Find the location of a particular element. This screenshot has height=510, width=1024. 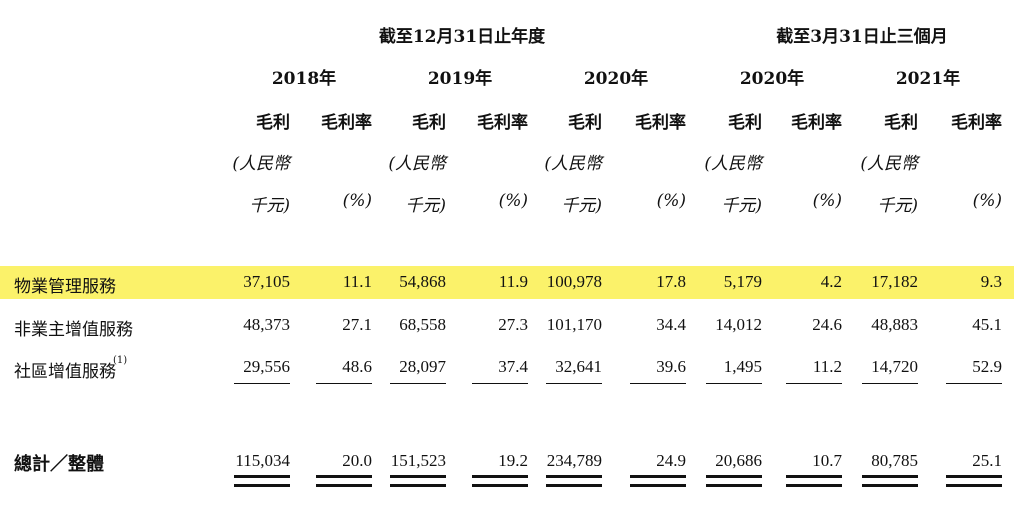

table-cell: 11.1 is located at coordinates (357, 281).